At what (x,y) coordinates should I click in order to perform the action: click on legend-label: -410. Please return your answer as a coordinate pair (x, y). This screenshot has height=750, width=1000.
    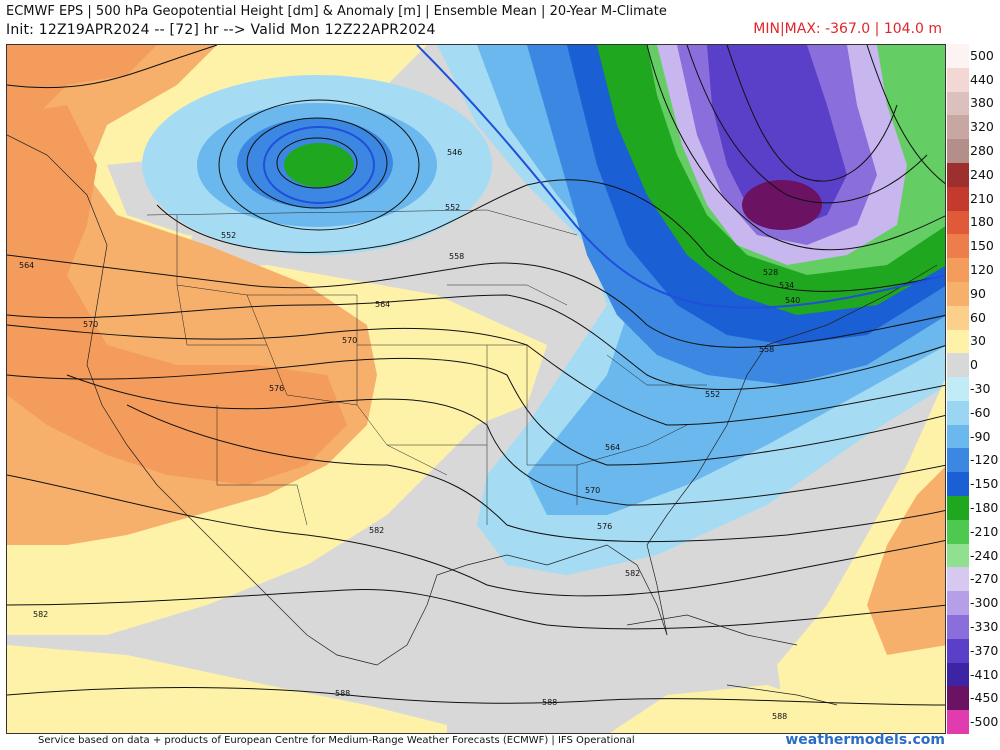
    Looking at the image, I should click on (984, 674).